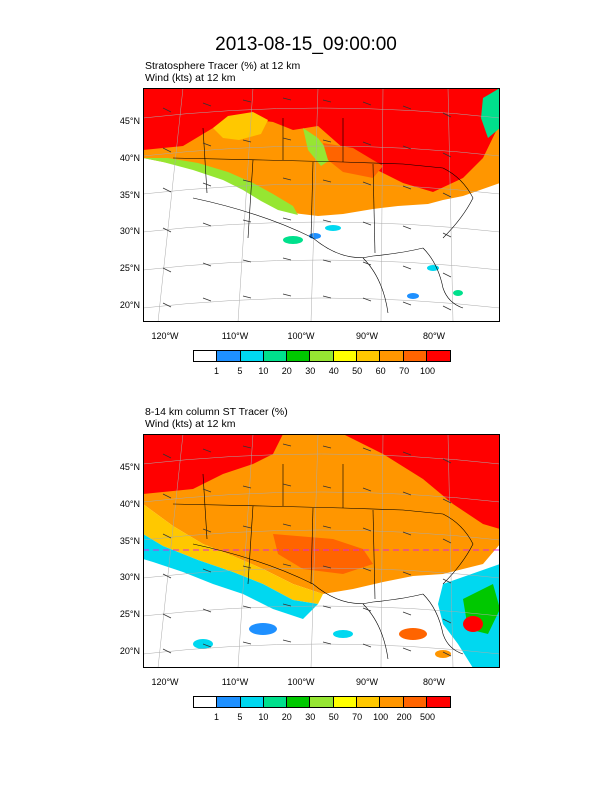  What do you see at coordinates (333, 371) in the screenshot?
I see `colorbar-label: 40` at bounding box center [333, 371].